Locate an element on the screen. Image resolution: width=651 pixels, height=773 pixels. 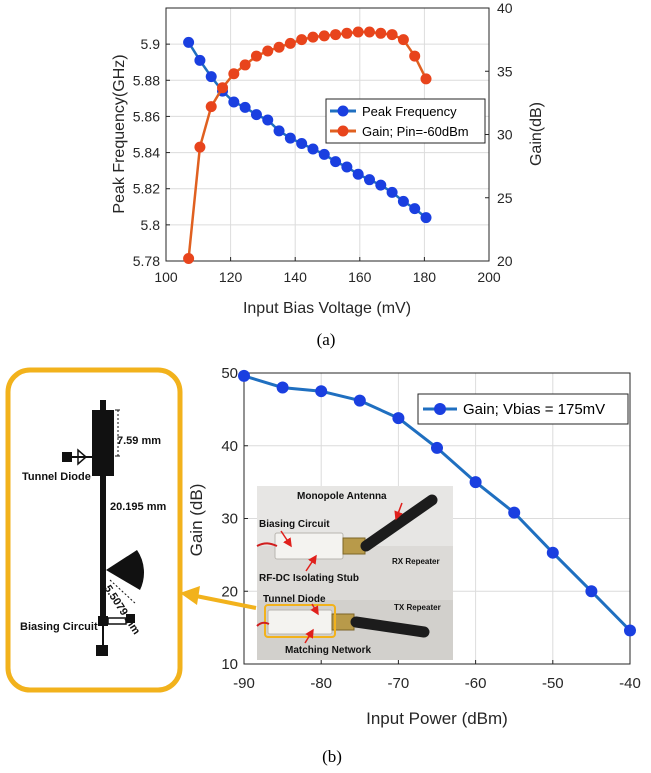
chart-b-y-label: Gain (dB) is located at coordinates (196, 520).